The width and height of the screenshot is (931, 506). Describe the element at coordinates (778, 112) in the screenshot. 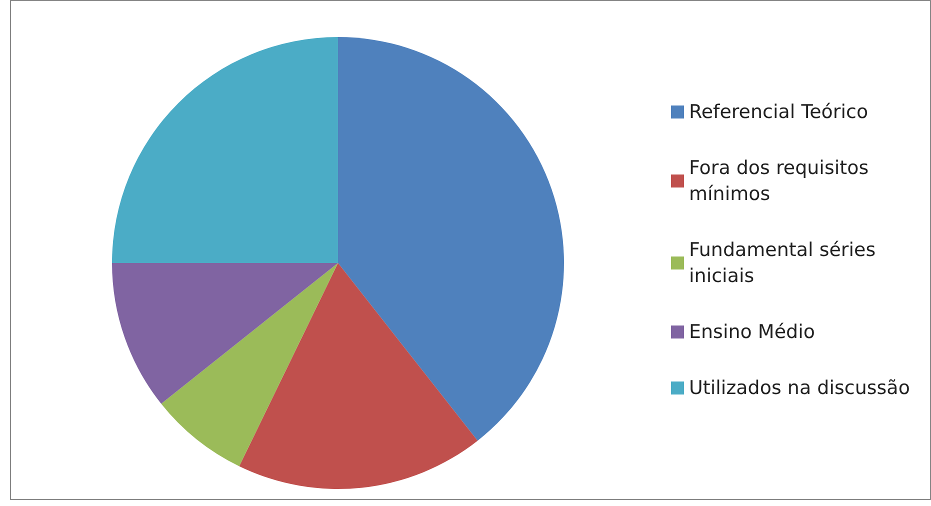

I see `legend-label: Referencial Teórico` at that location.